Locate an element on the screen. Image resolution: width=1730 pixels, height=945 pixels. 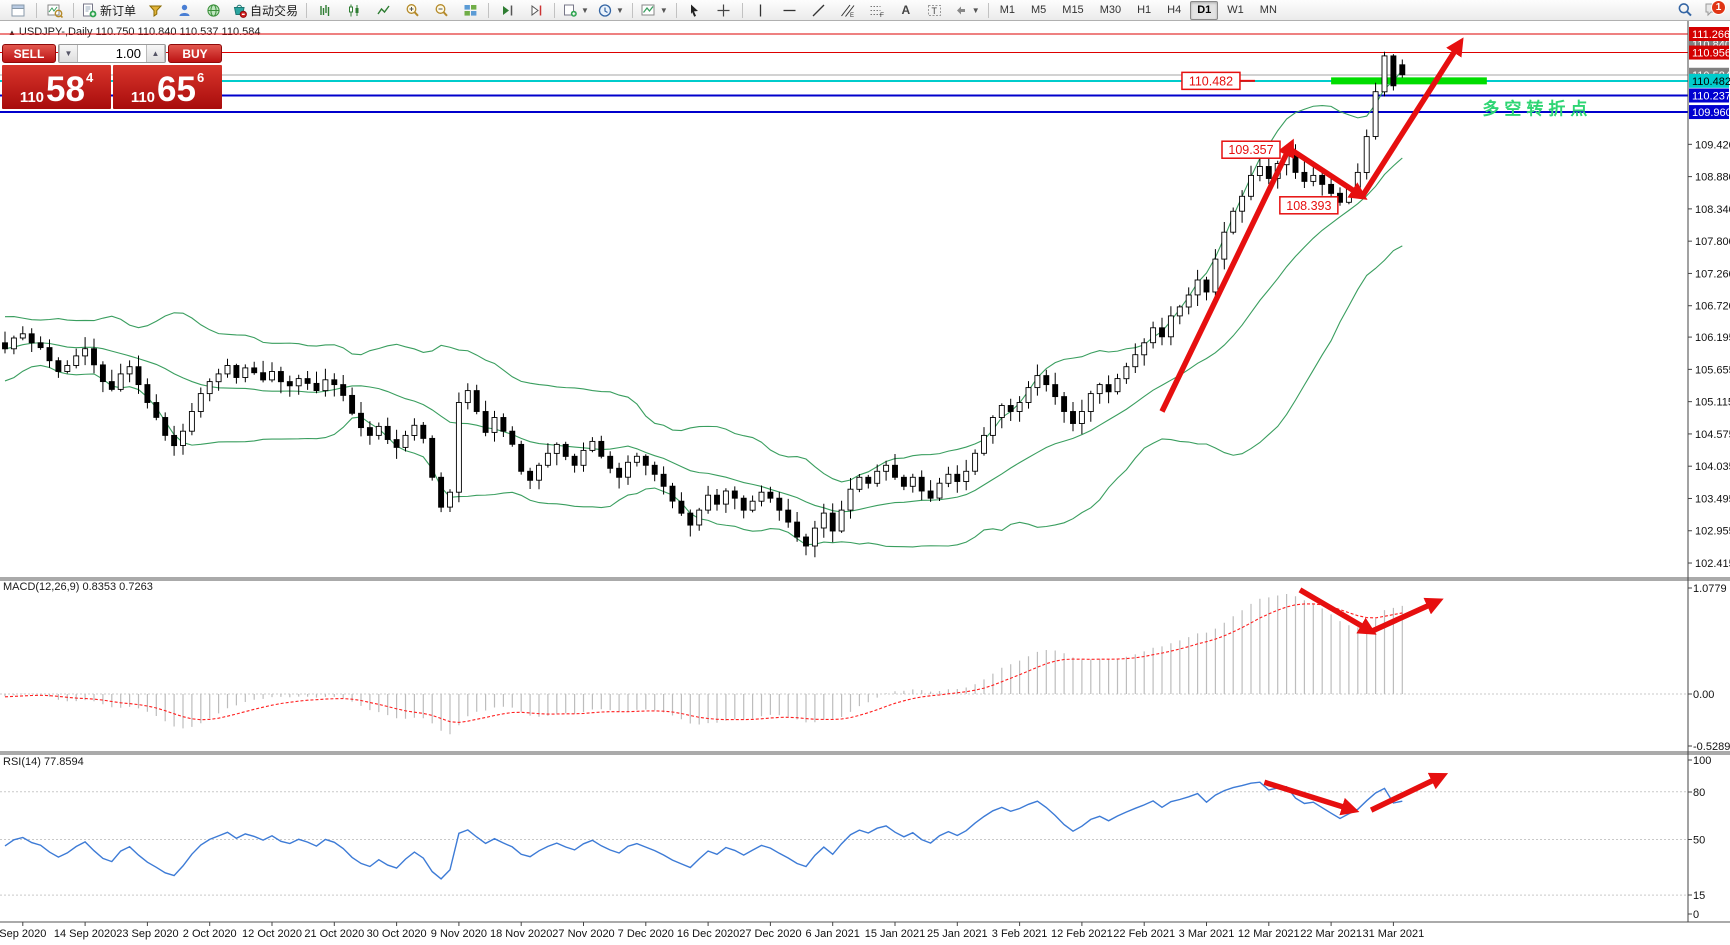
rsi-axis: 100 80 50 15 0 is located at coordinates (1699, 838).